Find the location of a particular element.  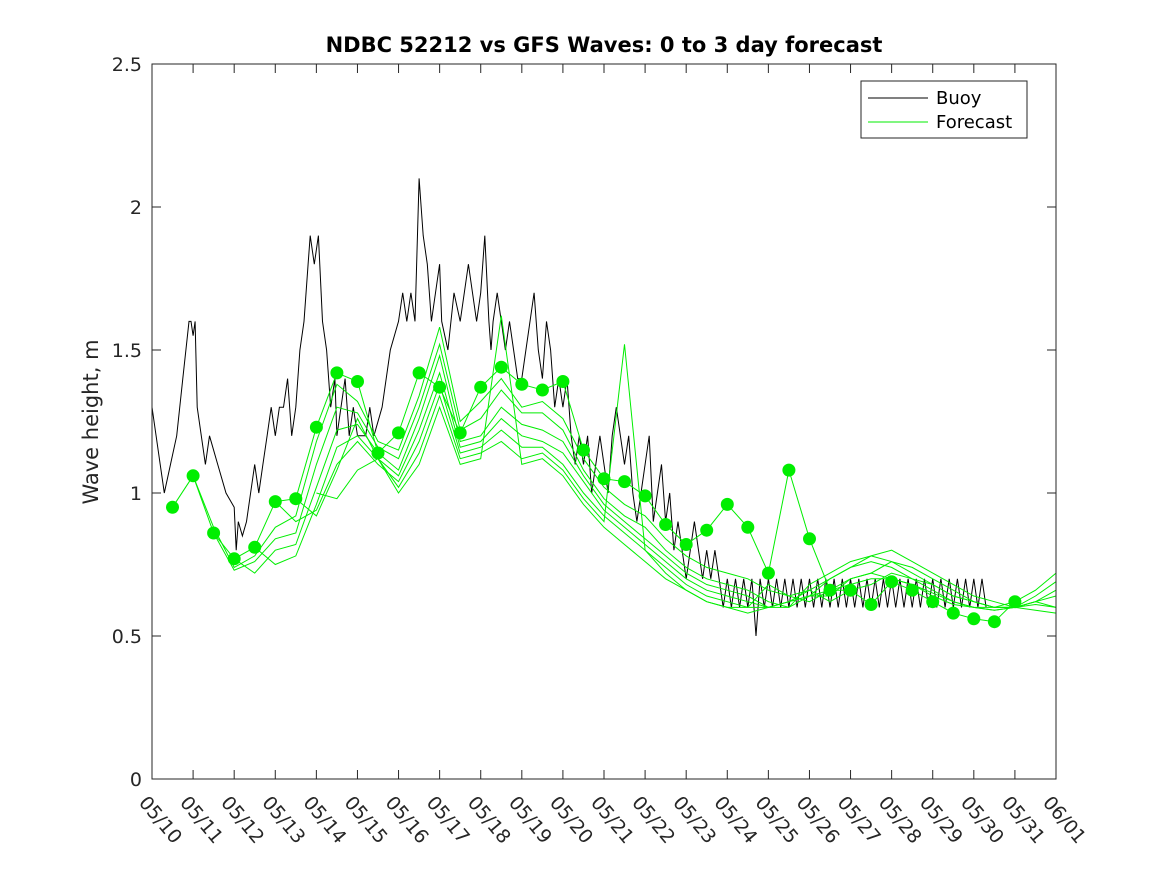

legend-box is located at coordinates (944, 109).